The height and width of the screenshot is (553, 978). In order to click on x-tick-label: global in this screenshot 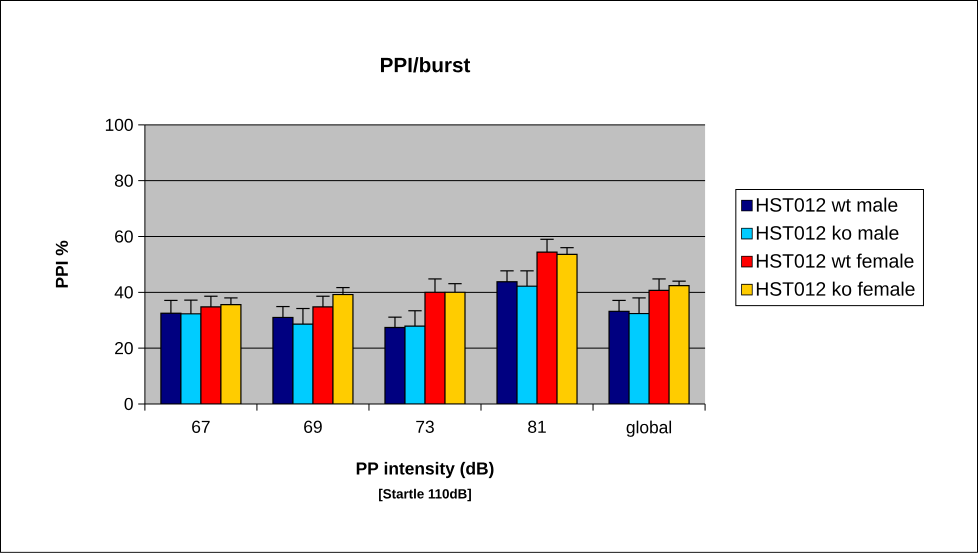, I will do `click(649, 428)`.